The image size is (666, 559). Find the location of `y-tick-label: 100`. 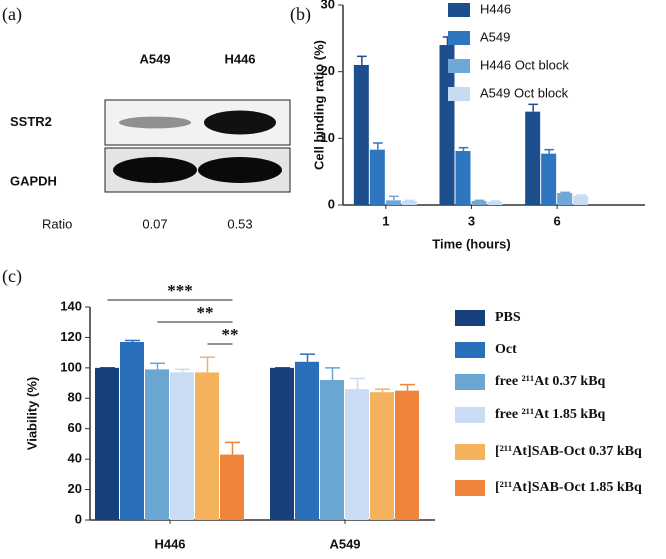

y-tick-label: 100 is located at coordinates (71, 366).